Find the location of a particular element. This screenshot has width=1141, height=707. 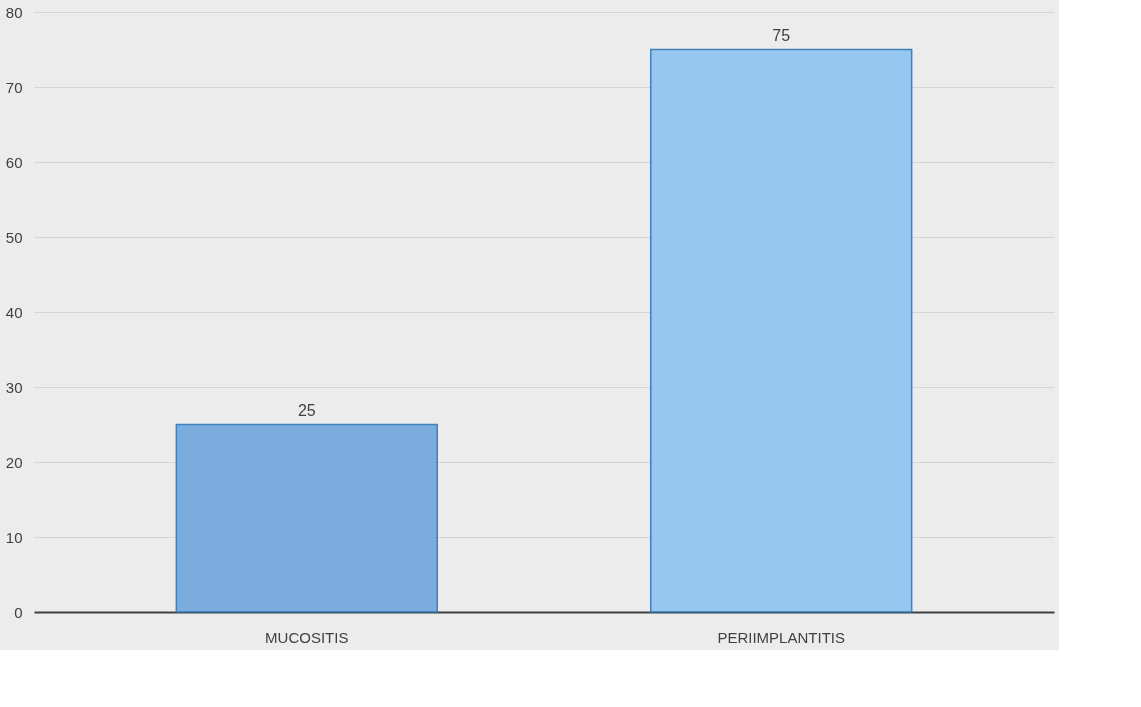

y-tick-label: 30 is located at coordinates (14, 387).